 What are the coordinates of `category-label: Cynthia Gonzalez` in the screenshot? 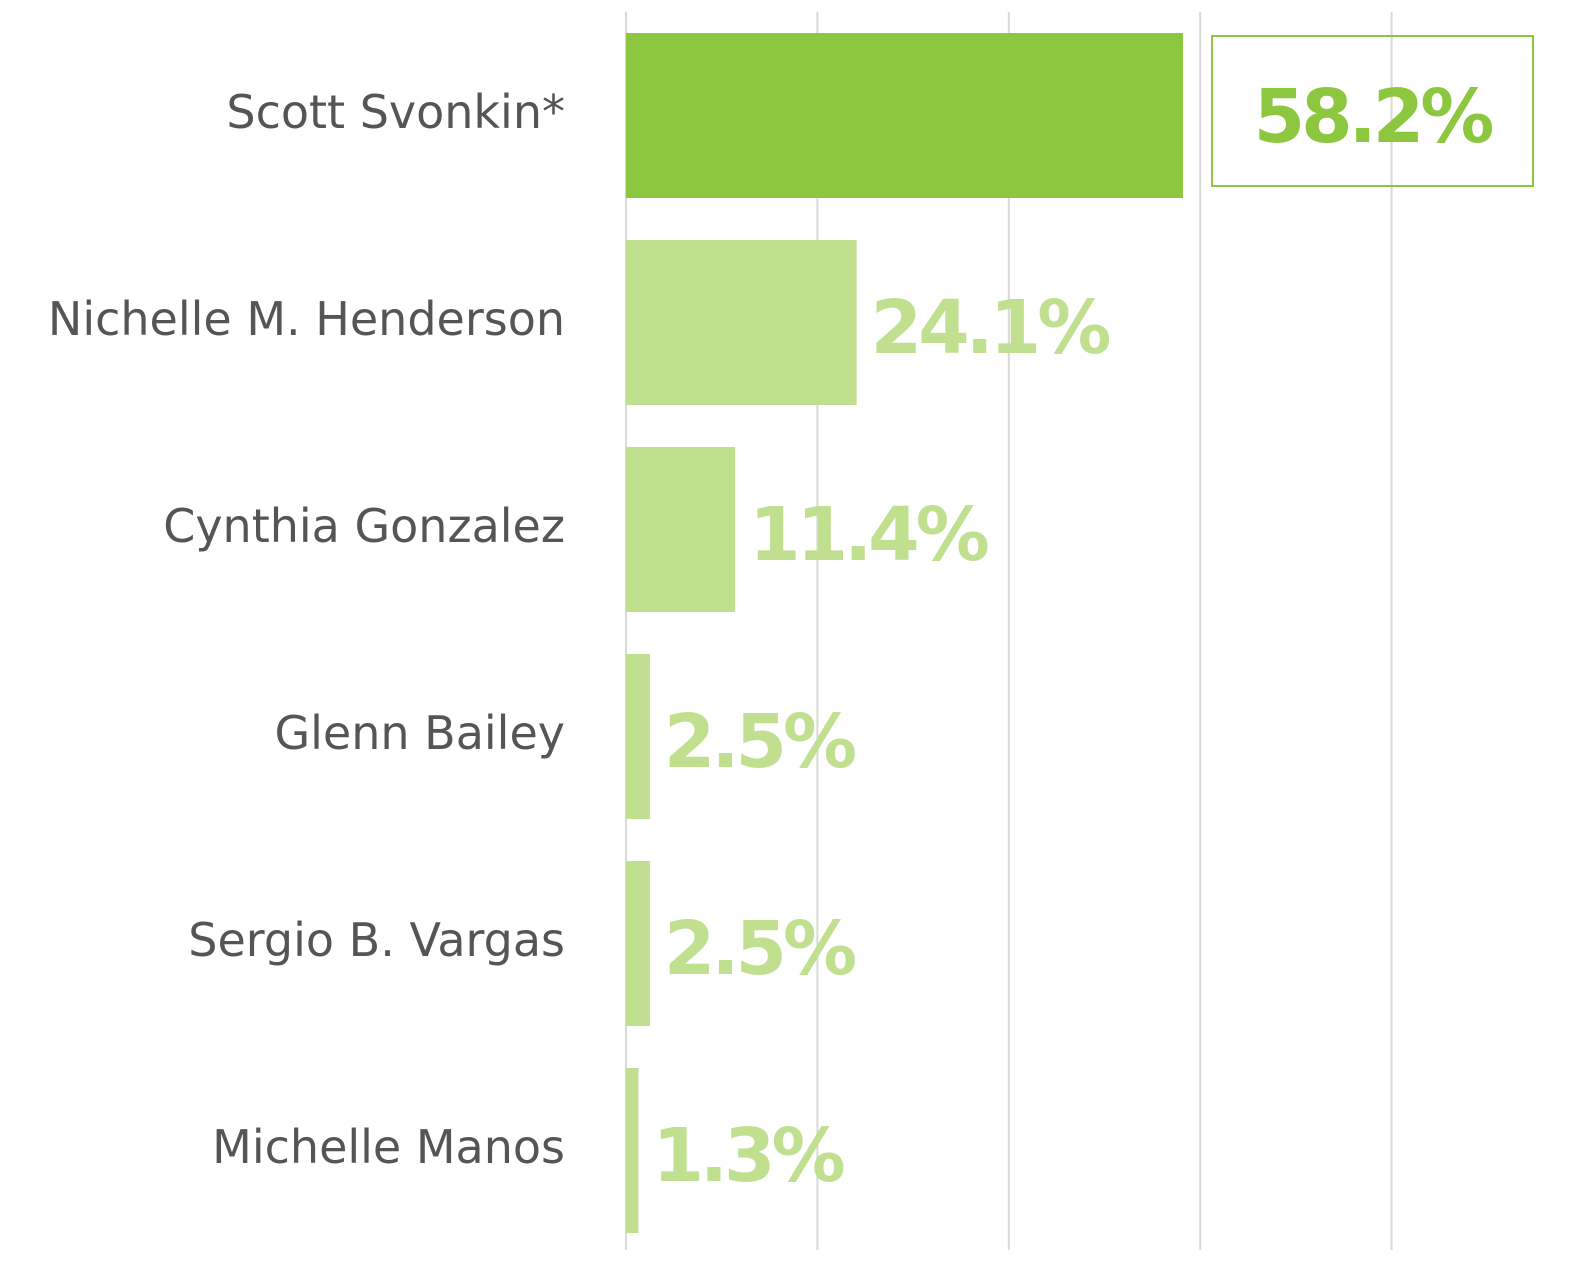 It's located at (364, 526).